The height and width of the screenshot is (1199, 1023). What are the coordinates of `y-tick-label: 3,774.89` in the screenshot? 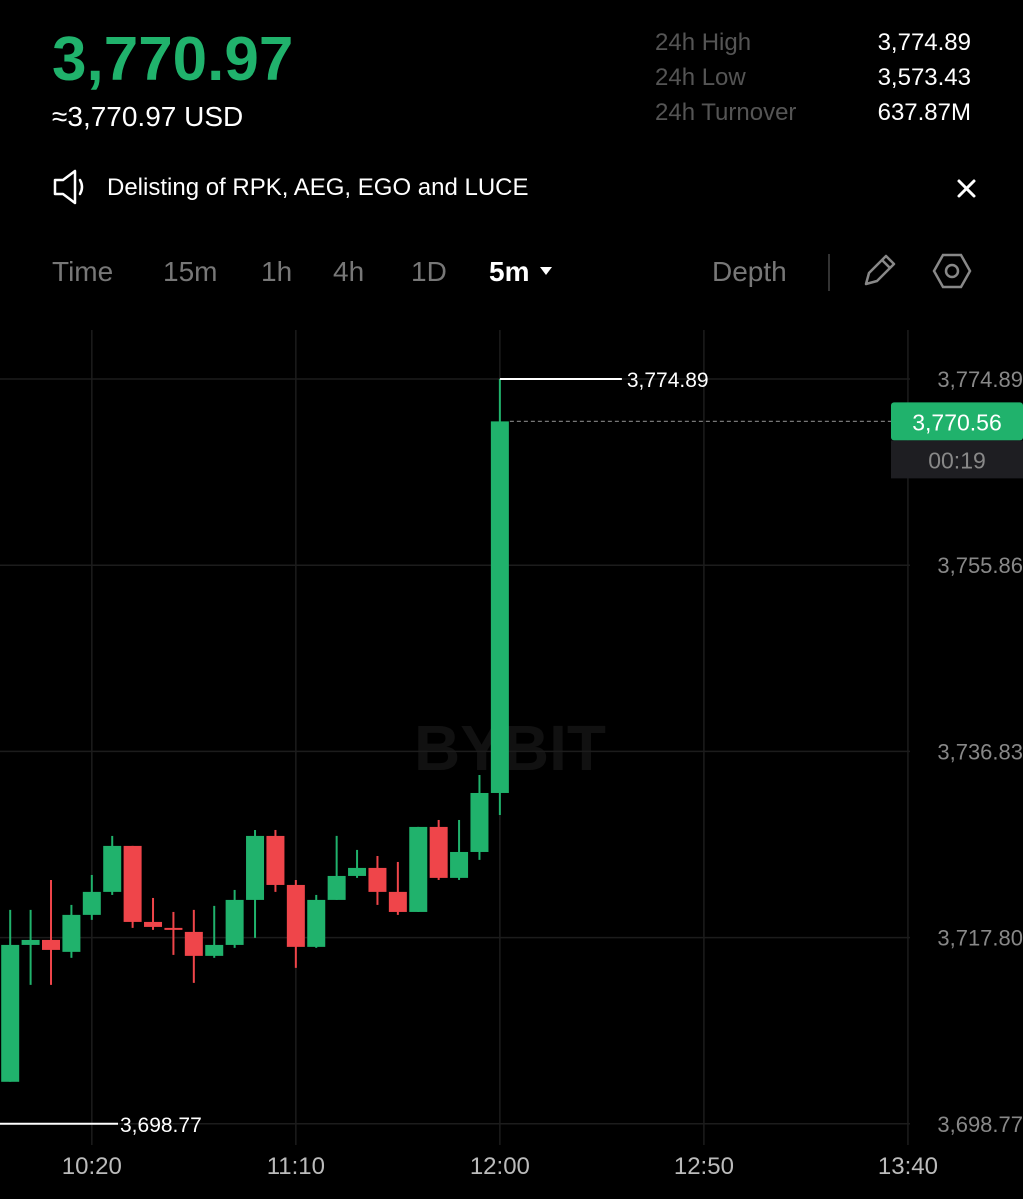 It's located at (980, 379).